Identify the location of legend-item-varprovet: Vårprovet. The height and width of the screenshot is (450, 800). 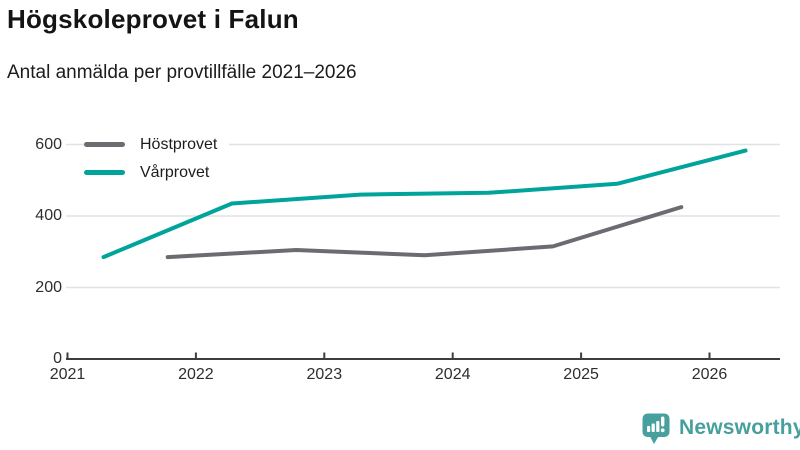
(157, 172).